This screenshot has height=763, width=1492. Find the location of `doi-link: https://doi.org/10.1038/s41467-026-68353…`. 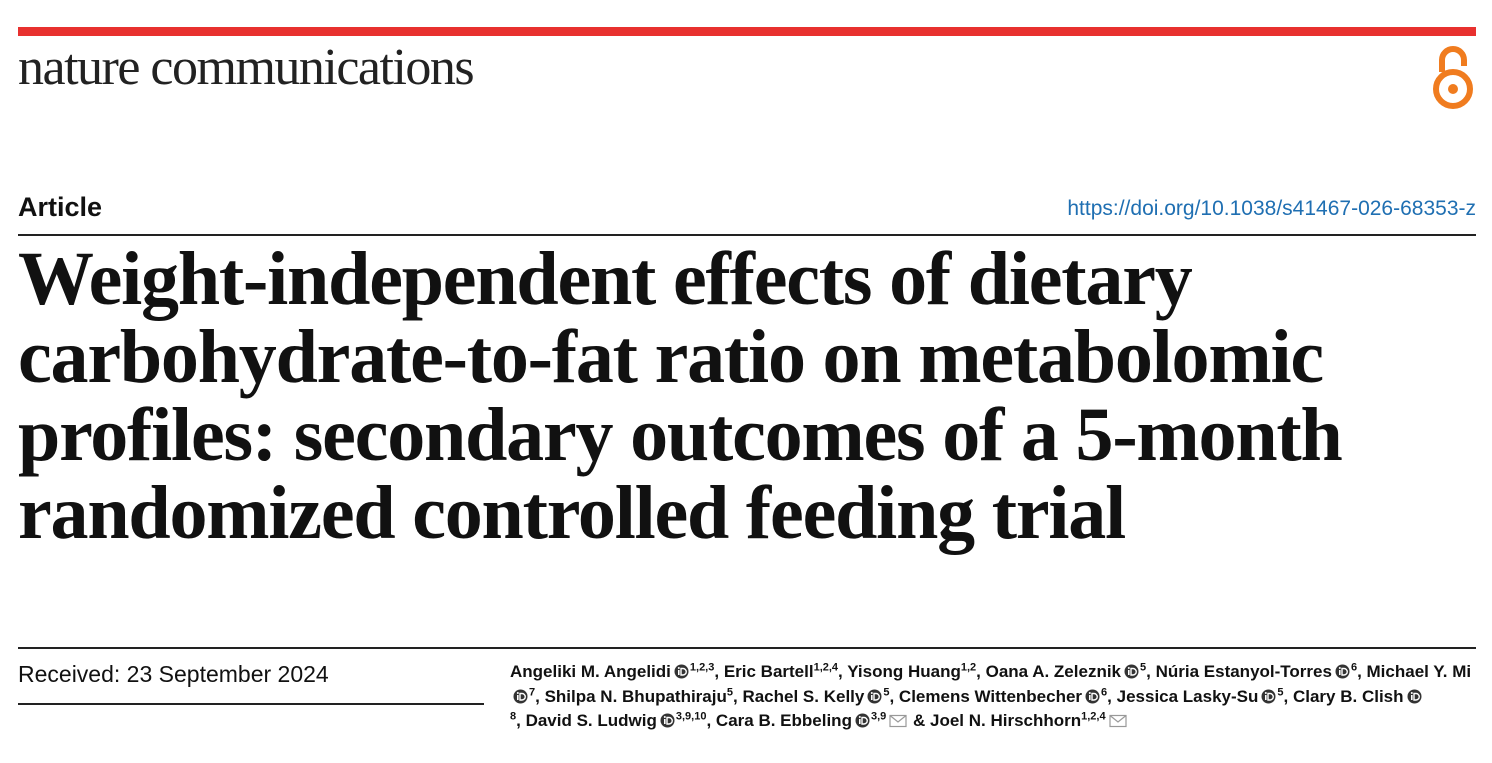

doi-link: https://doi.org/10.1038/s41467-026-68353… is located at coordinates (1271, 208).